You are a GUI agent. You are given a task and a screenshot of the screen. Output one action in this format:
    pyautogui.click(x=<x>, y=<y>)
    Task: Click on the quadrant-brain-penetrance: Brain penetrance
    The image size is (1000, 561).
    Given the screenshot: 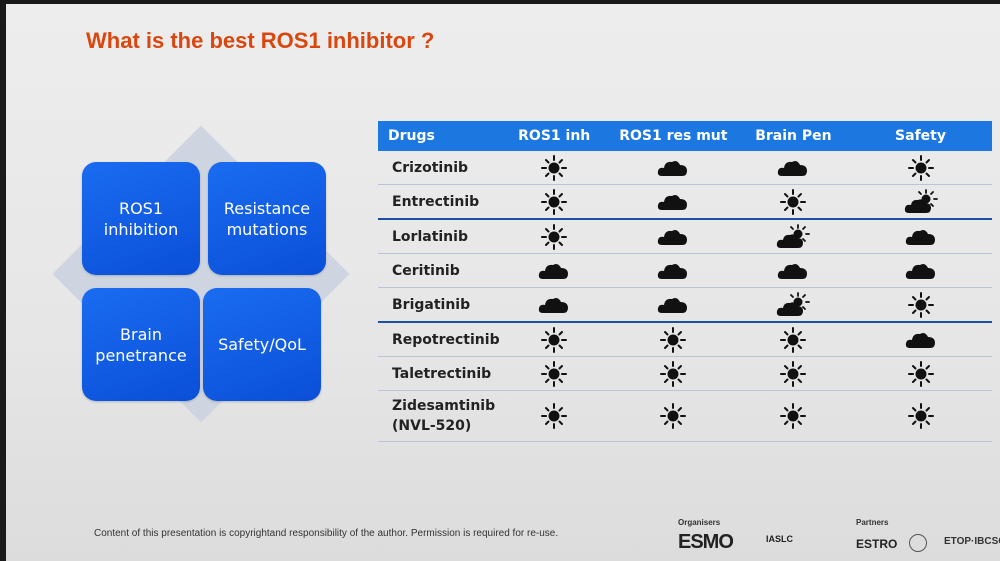 What is the action you would take?
    pyautogui.click(x=141, y=344)
    